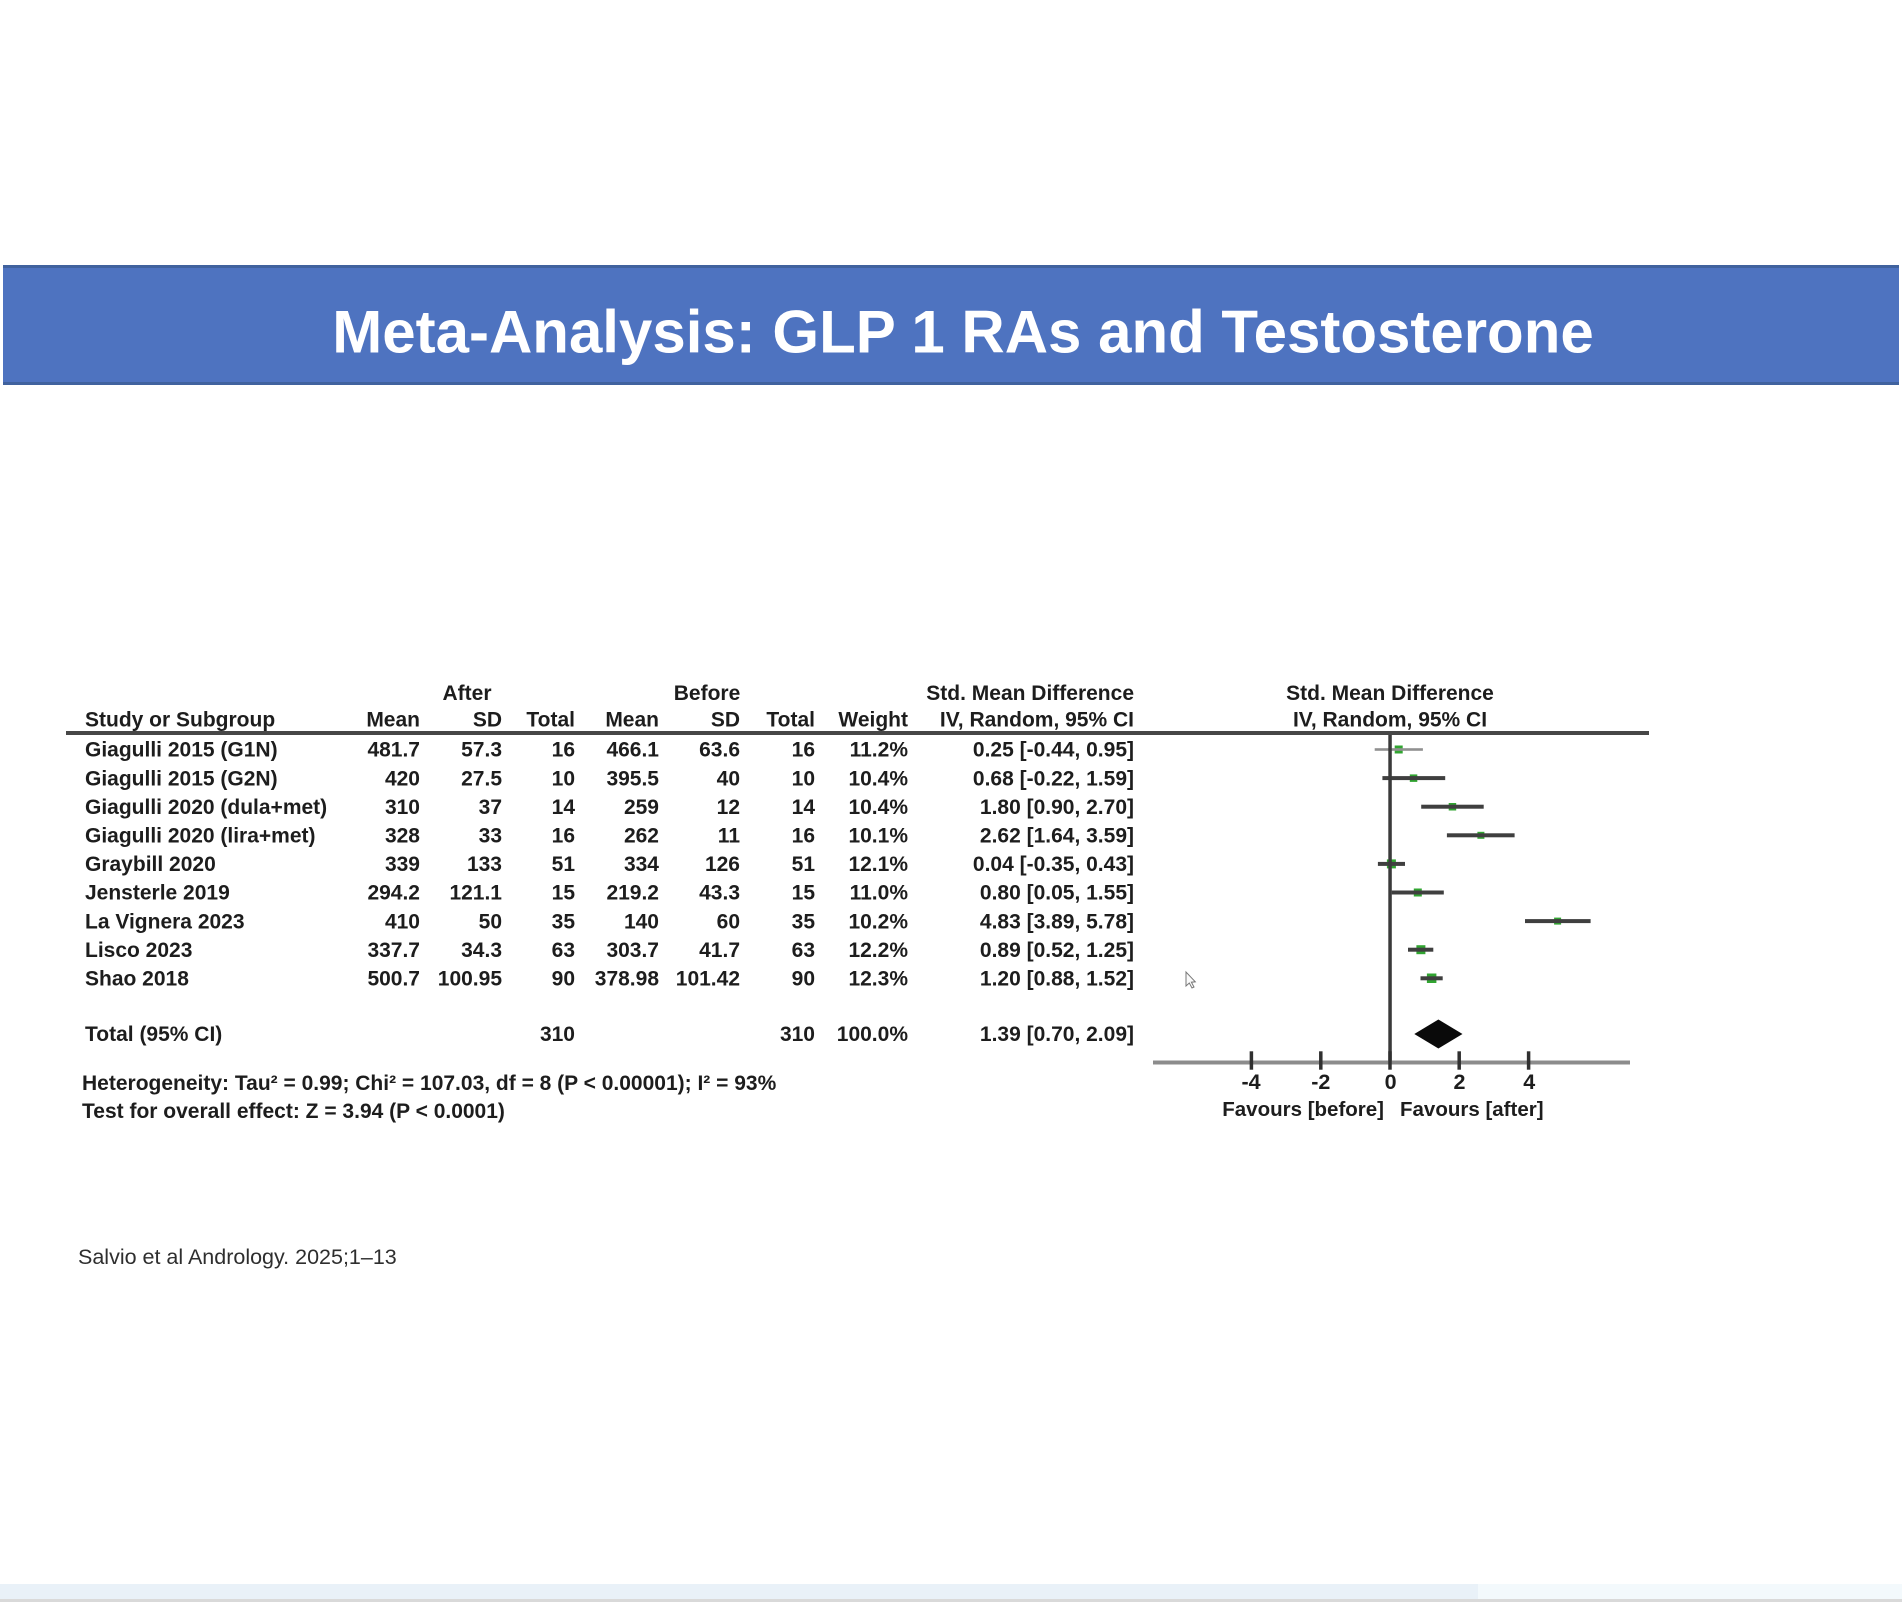  I want to click on svg-text: 1.80 [0.90, 2.70], so click(1057, 807).